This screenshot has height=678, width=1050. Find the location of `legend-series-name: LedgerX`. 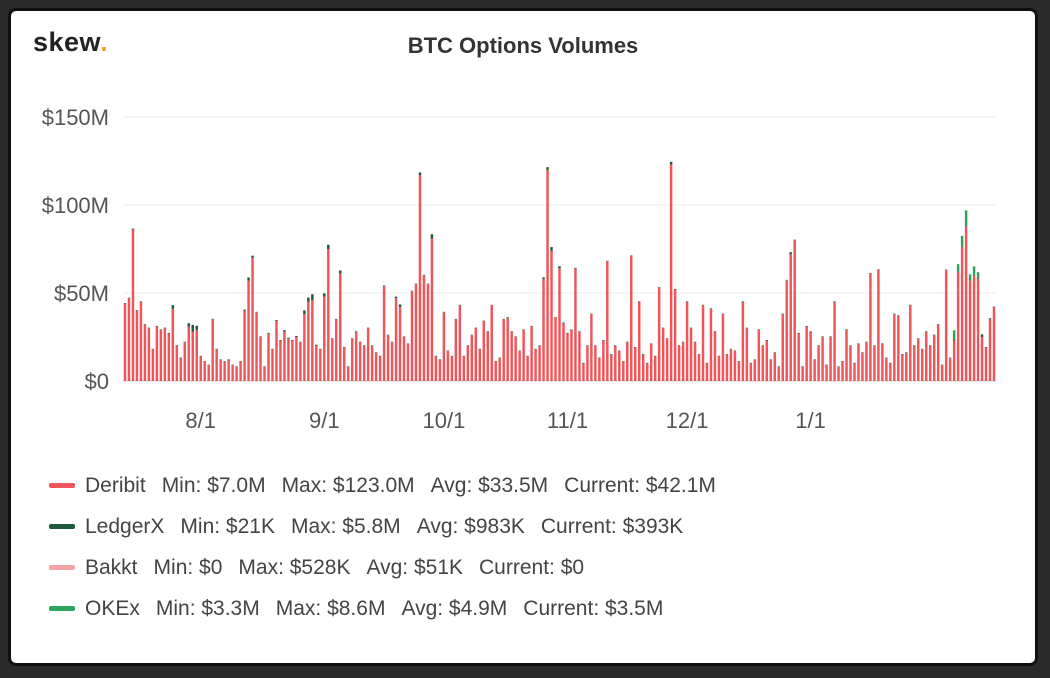

legend-series-name: LedgerX is located at coordinates (125, 526).